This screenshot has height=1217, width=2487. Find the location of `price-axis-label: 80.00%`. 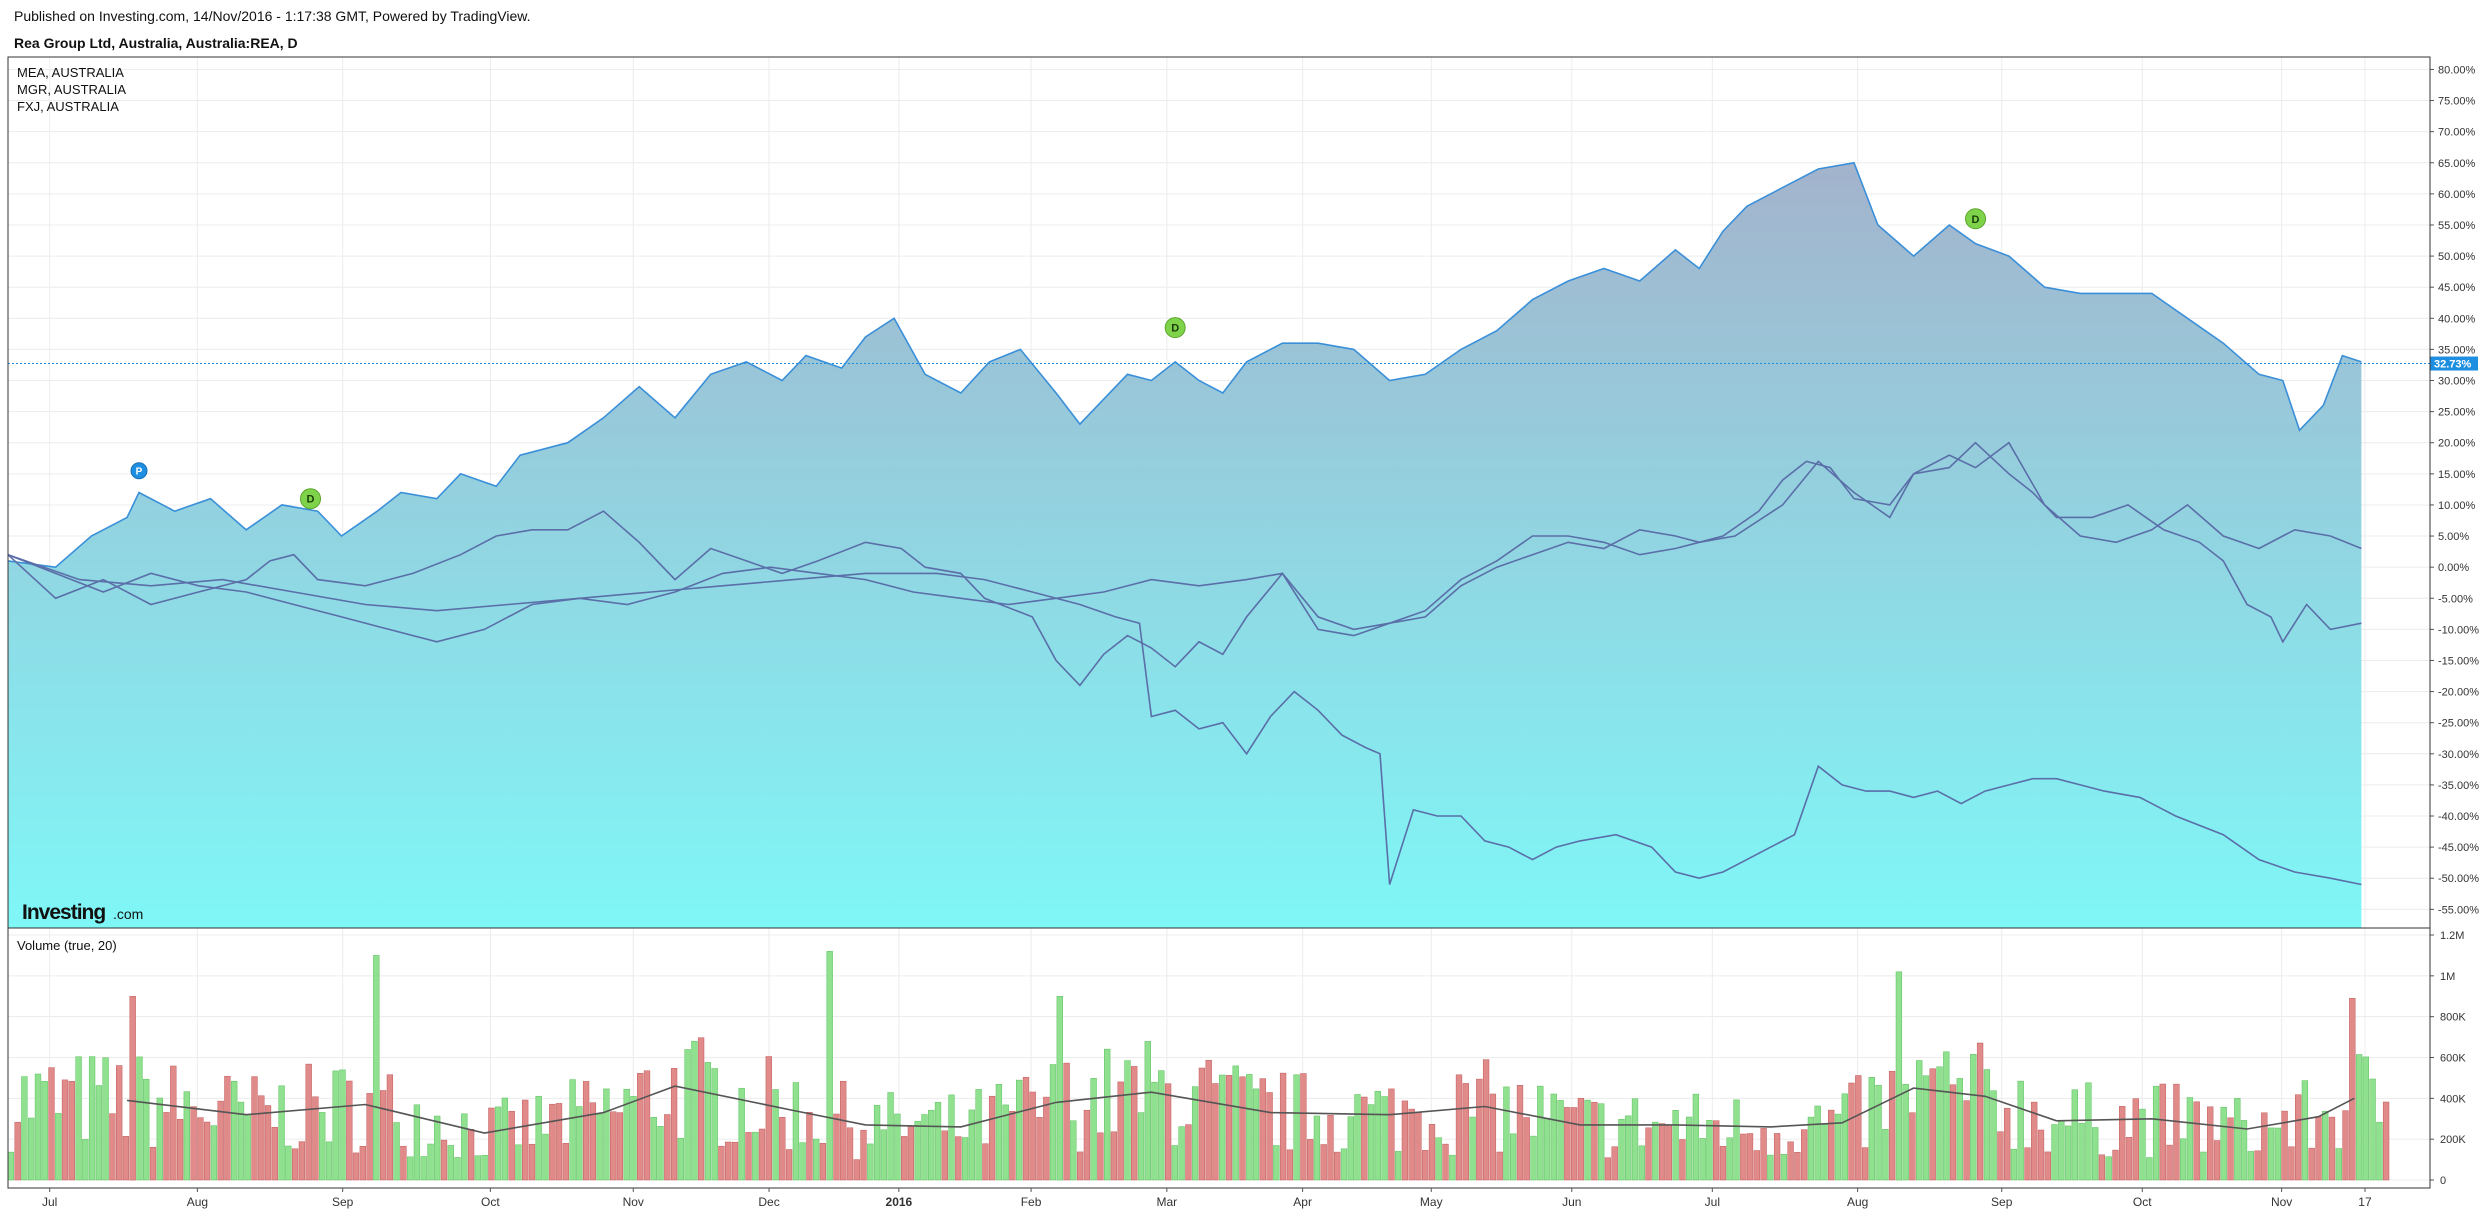

price-axis-label: 80.00% is located at coordinates (2457, 70).